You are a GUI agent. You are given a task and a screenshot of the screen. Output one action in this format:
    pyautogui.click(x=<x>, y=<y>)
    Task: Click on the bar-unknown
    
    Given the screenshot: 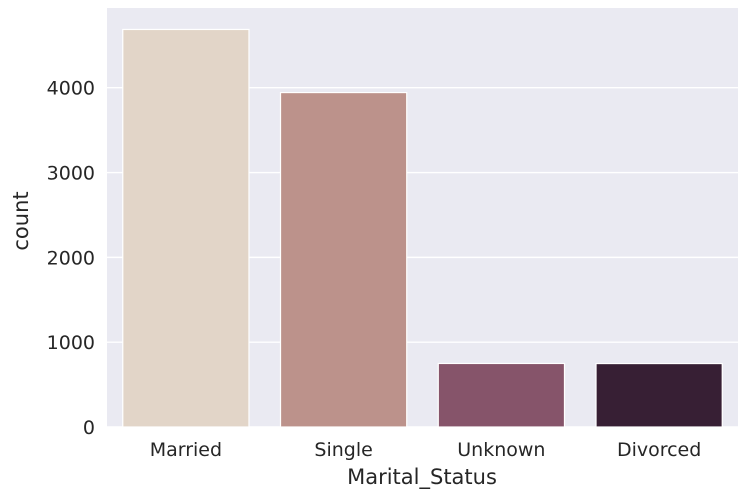 What is the action you would take?
    pyautogui.click(x=501, y=395)
    